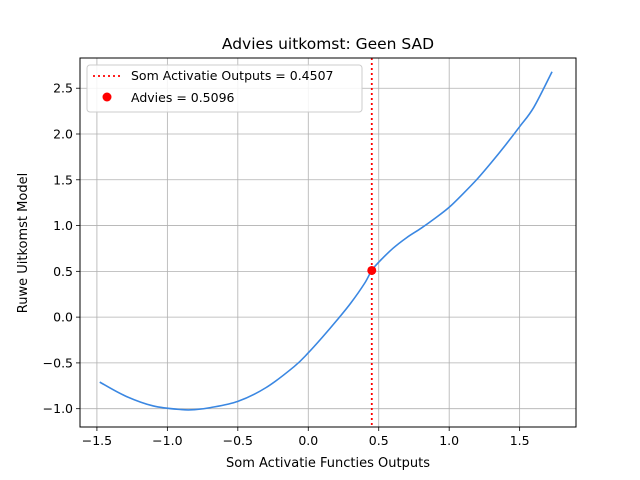 The width and height of the screenshot is (640, 480). I want to click on legend-label-vline: Som Activatie Outputs = 0.4507, so click(232, 75).